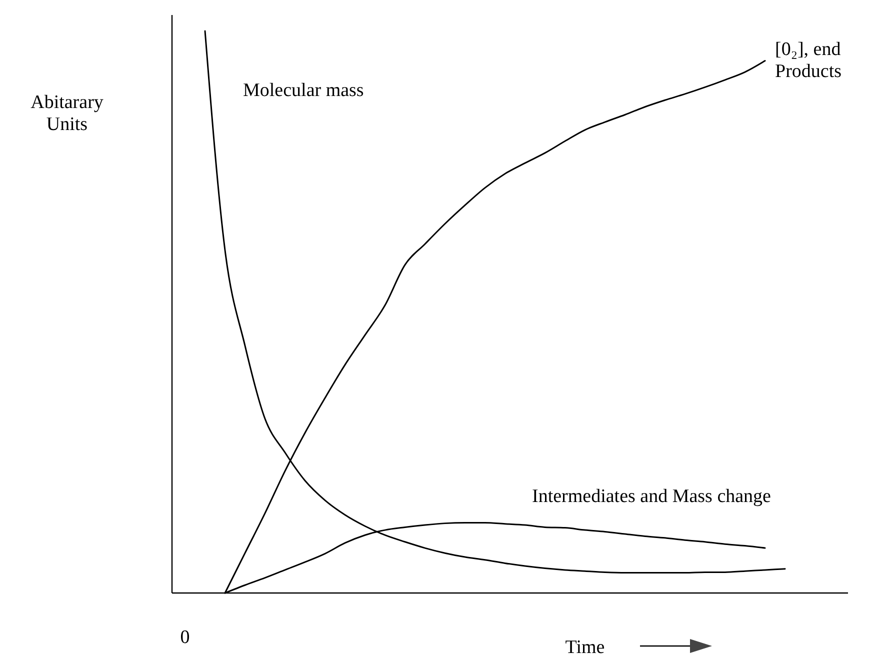 The image size is (891, 661). Describe the element at coordinates (585, 647) in the screenshot. I see `x-axis-title: Time` at that location.